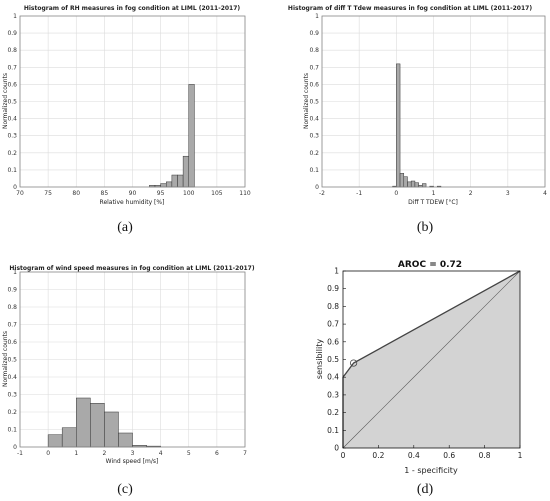 This screenshot has width=550, height=501. Describe the element at coordinates (20, 193) in the screenshot. I see `x-tick-label: 70` at that location.